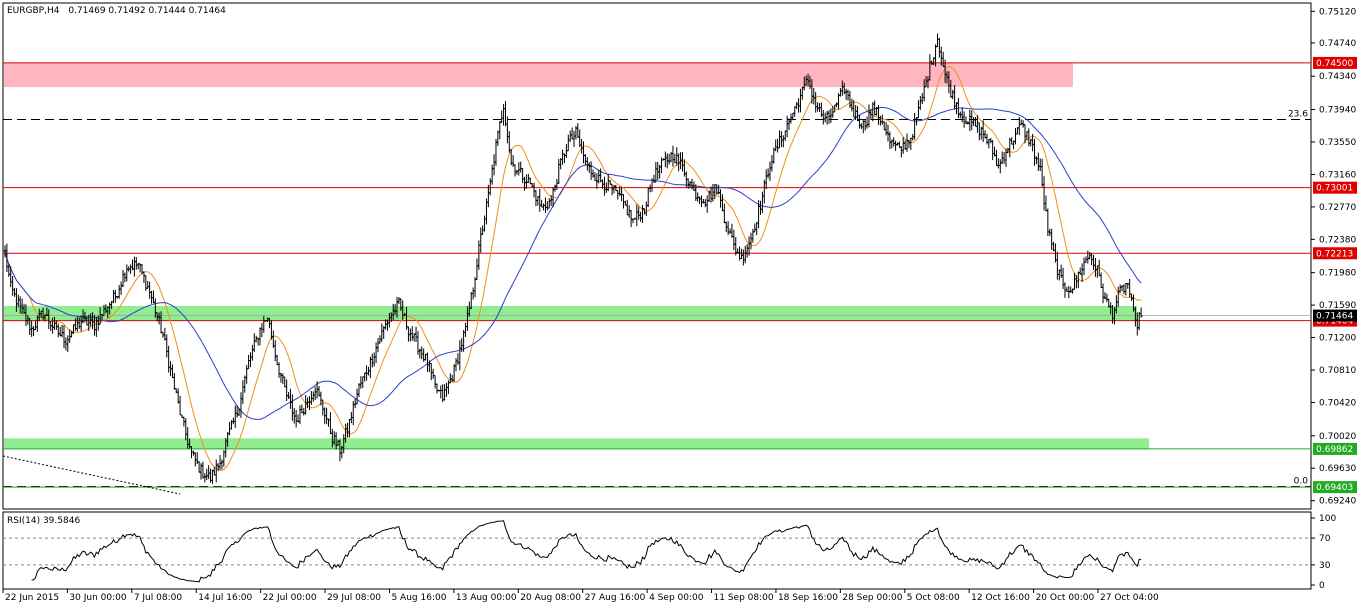 The image size is (1358, 610). What do you see at coordinates (1337, 469) in the screenshot?
I see `price-tick-label: 0.69630` at bounding box center [1337, 469].